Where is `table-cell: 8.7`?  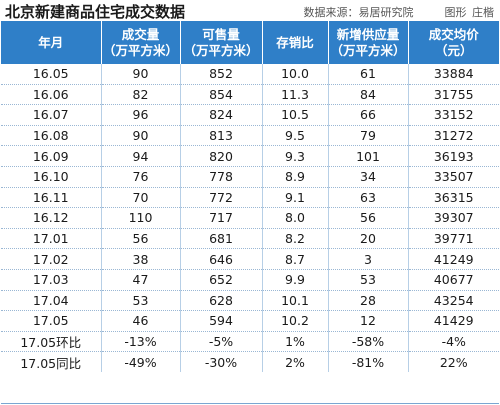
table-cell: 8.7 is located at coordinates (295, 259).